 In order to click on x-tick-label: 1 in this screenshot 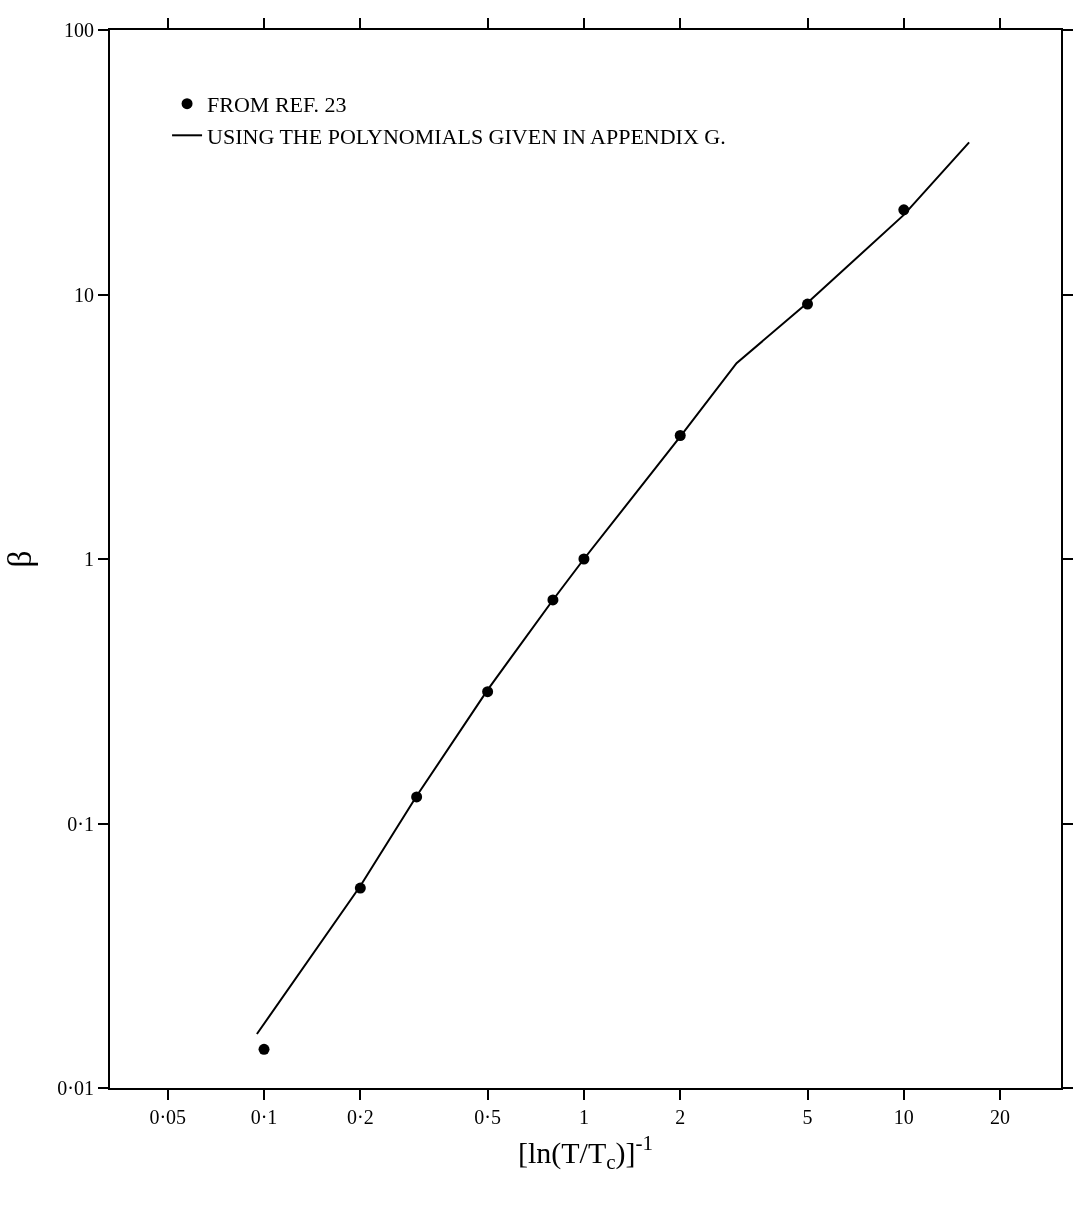, I will do `click(583, 1117)`.